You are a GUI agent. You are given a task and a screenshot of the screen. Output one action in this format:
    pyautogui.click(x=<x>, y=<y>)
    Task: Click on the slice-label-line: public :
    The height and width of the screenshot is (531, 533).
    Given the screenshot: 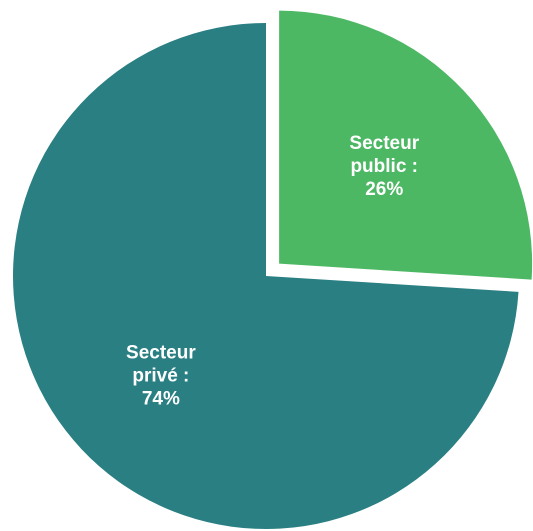 What is the action you would take?
    pyautogui.click(x=384, y=166)
    